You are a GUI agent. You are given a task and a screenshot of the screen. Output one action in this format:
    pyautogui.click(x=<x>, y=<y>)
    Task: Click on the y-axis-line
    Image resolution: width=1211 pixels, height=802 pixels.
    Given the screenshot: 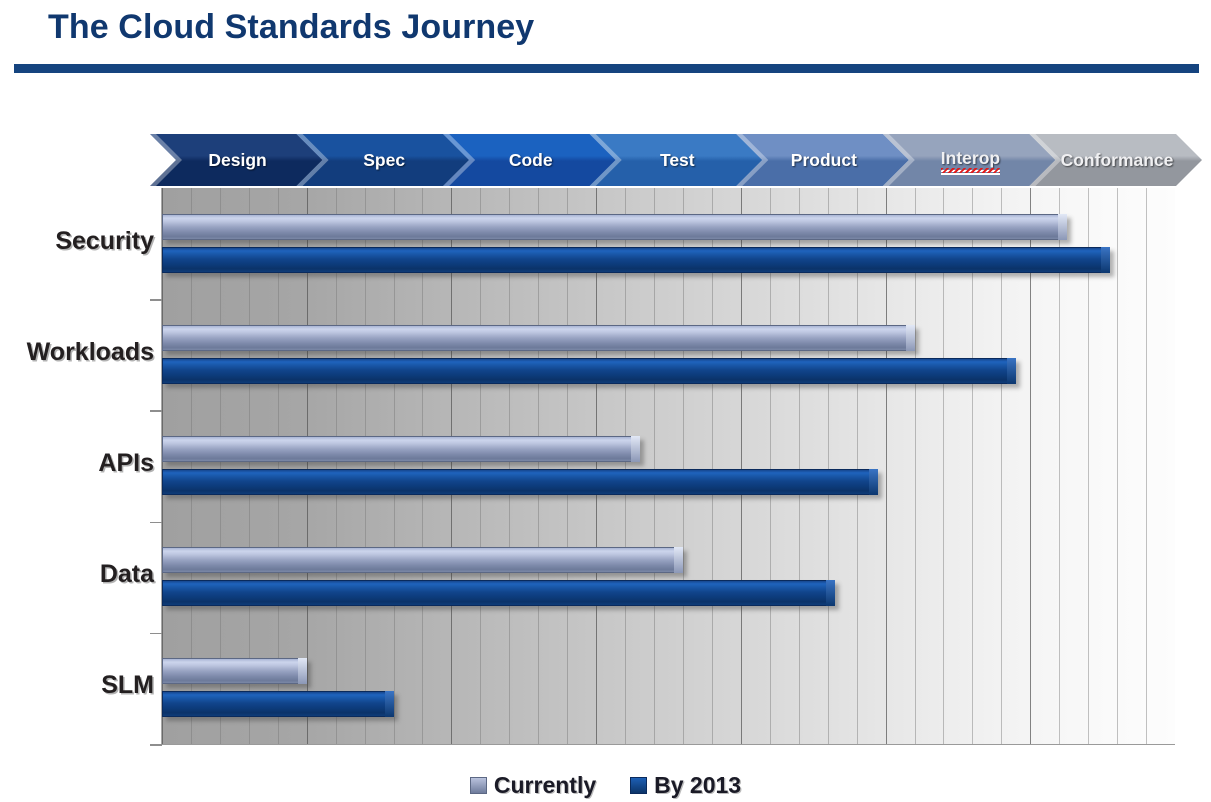 What is the action you would take?
    pyautogui.click(x=162, y=466)
    